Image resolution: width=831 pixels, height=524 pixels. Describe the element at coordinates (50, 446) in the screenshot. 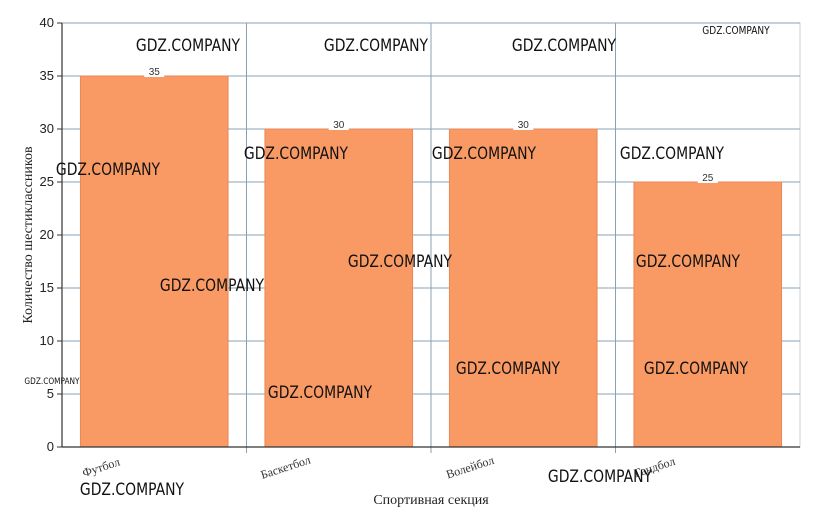

I see `y-tick-label: 0` at that location.